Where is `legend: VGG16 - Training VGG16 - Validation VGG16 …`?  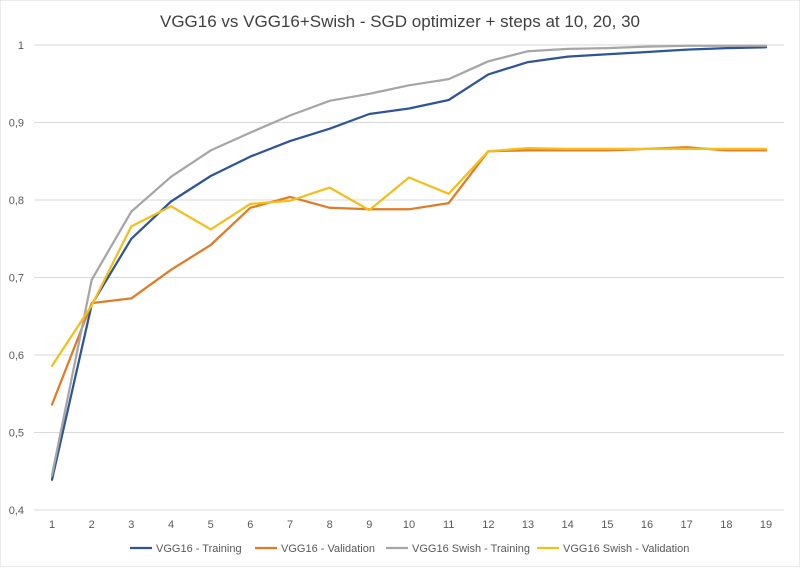
legend: VGG16 - Training VGG16 - Validation VGG16 … is located at coordinates (409, 549).